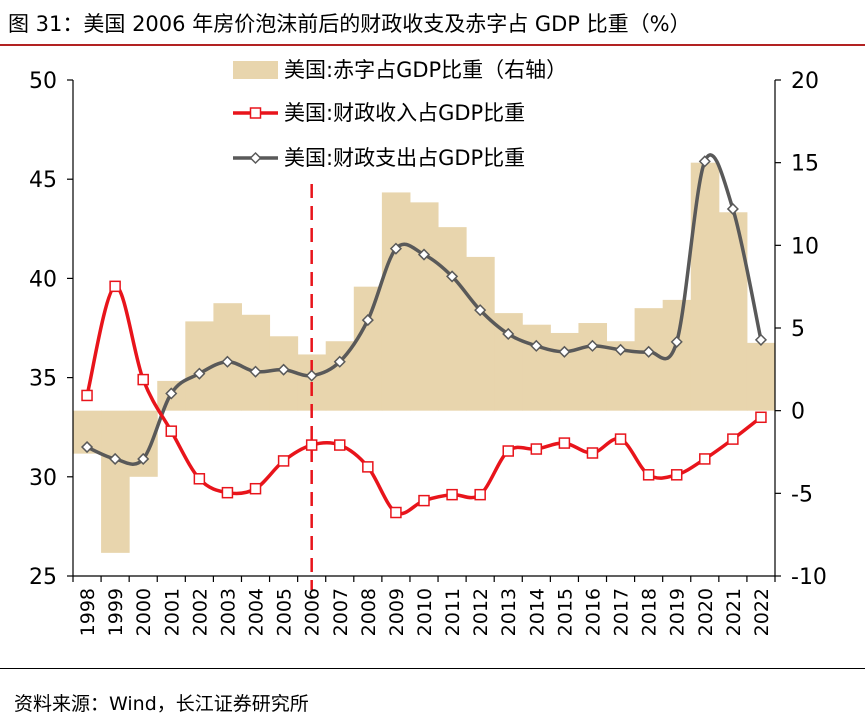 The width and height of the screenshot is (865, 726). What do you see at coordinates (536, 345) in the screenshot?
I see `expenditure-point-2014` at bounding box center [536, 345].